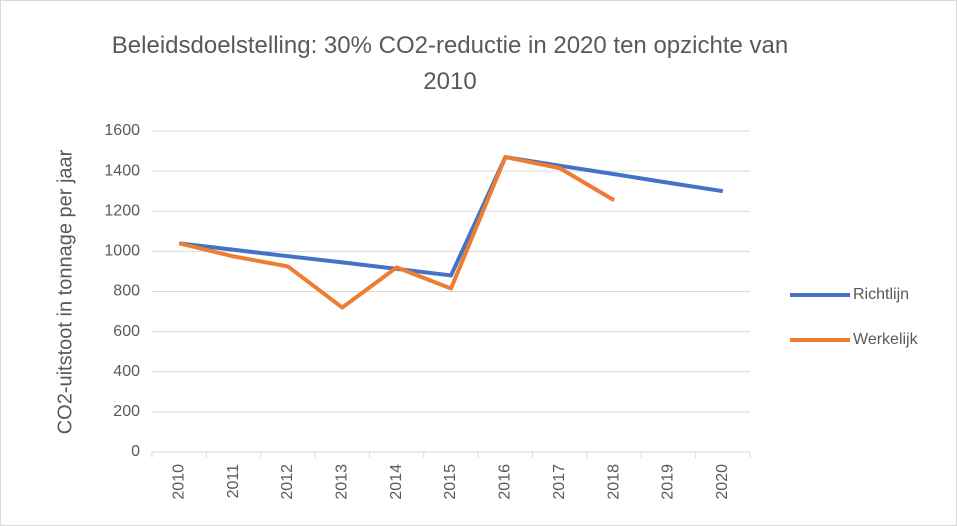 Image resolution: width=957 pixels, height=526 pixels. What do you see at coordinates (122, 130) in the screenshot?
I see `y-tick-label: 1600` at bounding box center [122, 130].